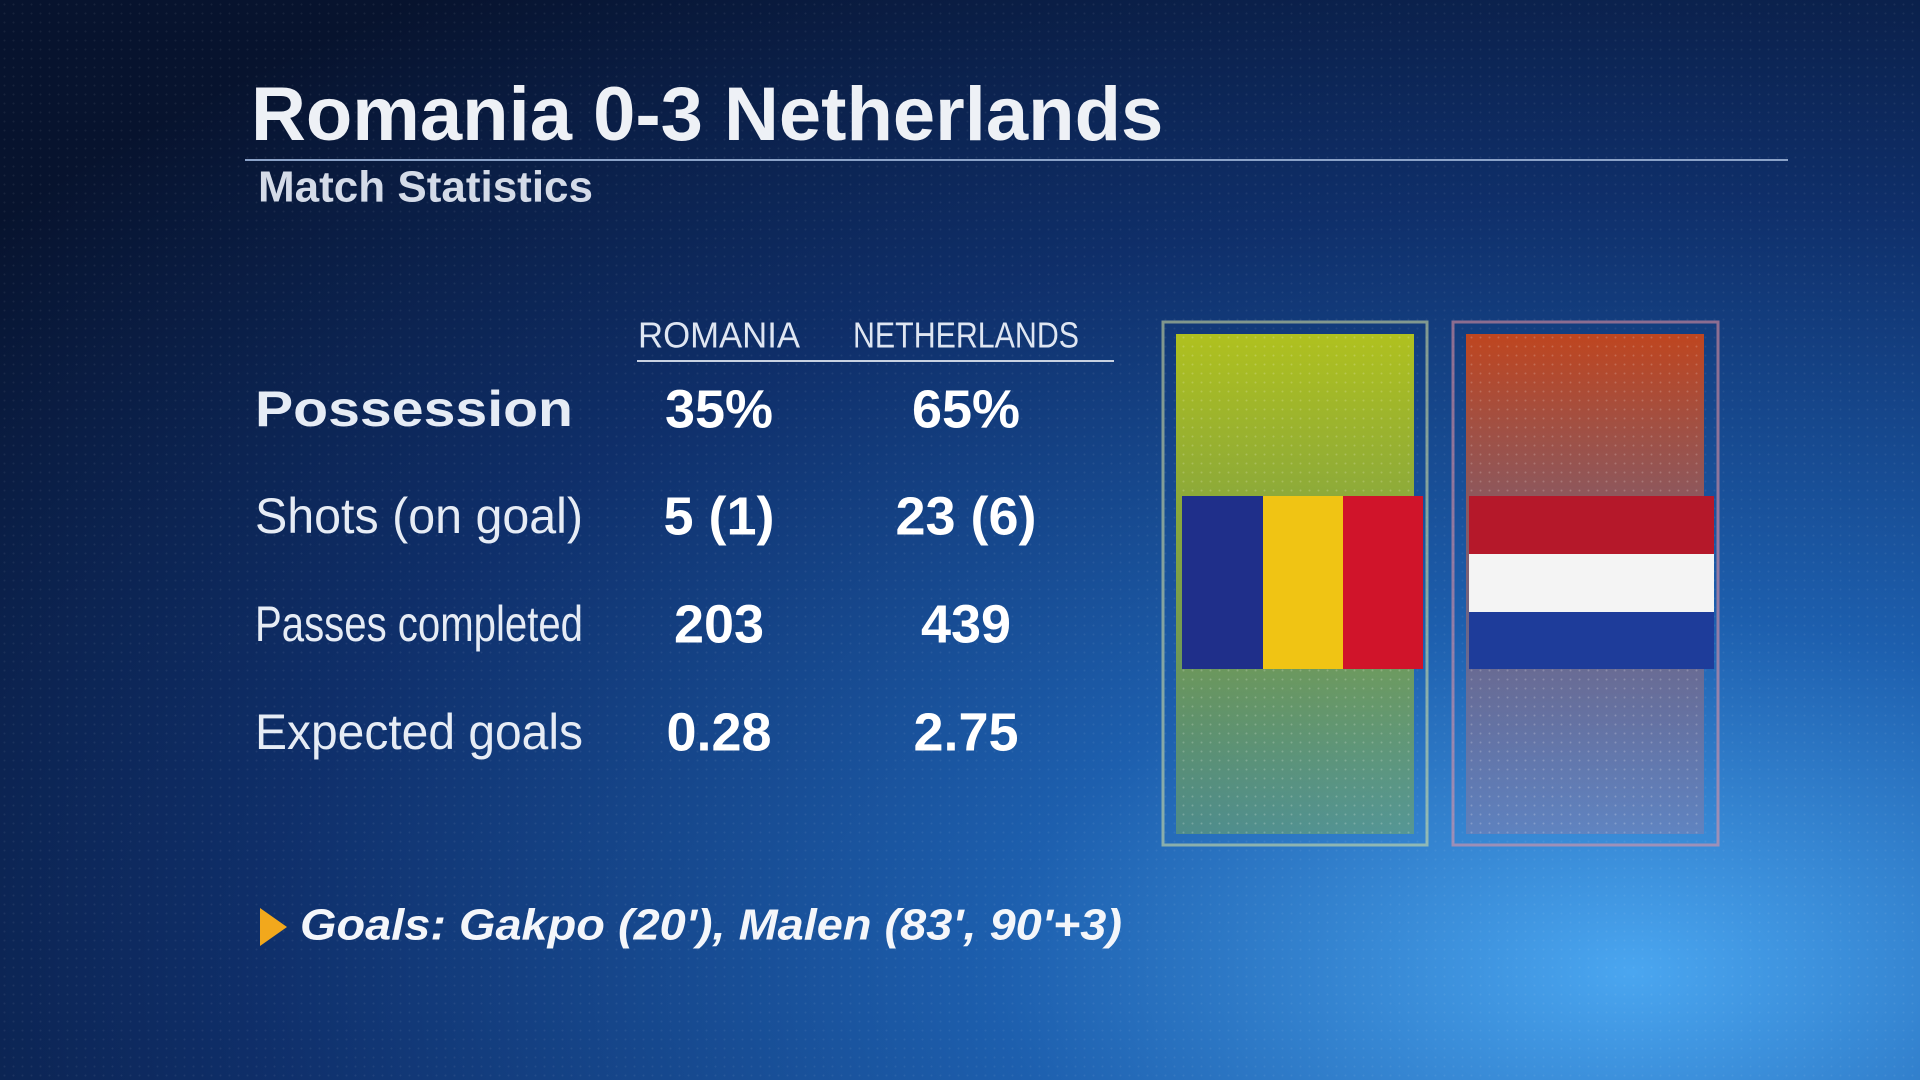  What do you see at coordinates (419, 624) in the screenshot?
I see `row-label: Passes completed` at bounding box center [419, 624].